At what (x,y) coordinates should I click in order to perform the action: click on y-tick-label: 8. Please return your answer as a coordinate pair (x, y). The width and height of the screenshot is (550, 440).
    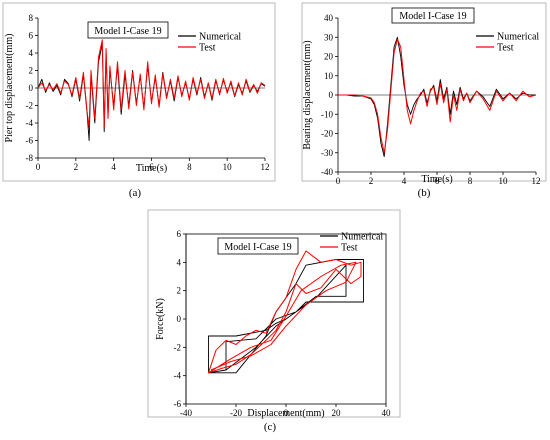
    Looking at the image, I should click on (31, 18).